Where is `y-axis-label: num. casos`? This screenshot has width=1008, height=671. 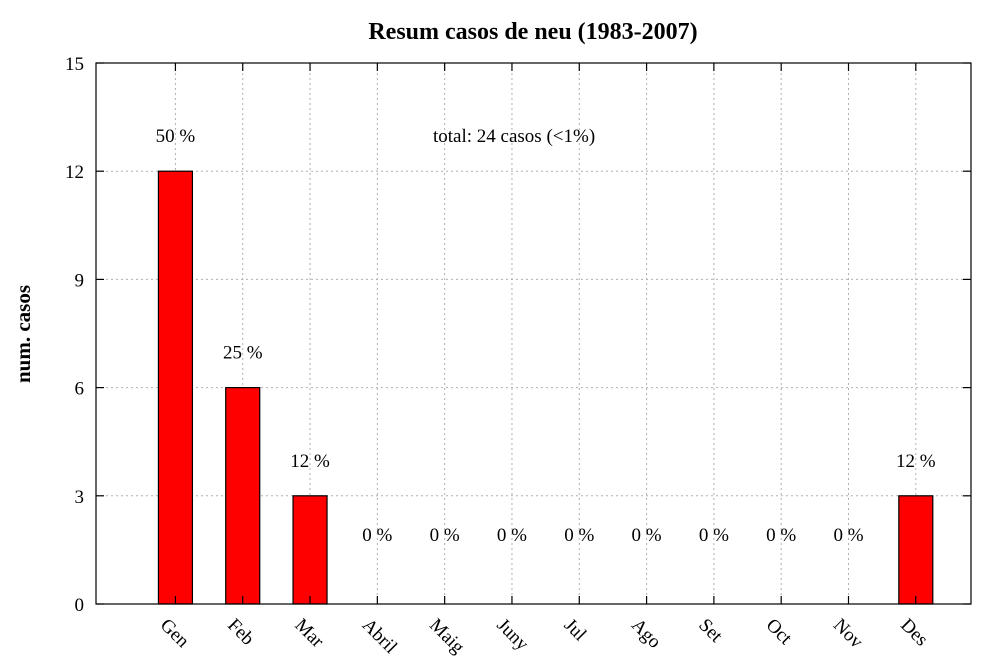
y-axis-label: num. casos is located at coordinates (23, 334).